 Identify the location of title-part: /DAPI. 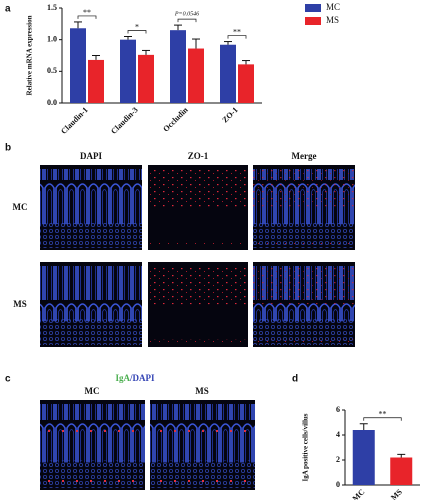
(142, 378).